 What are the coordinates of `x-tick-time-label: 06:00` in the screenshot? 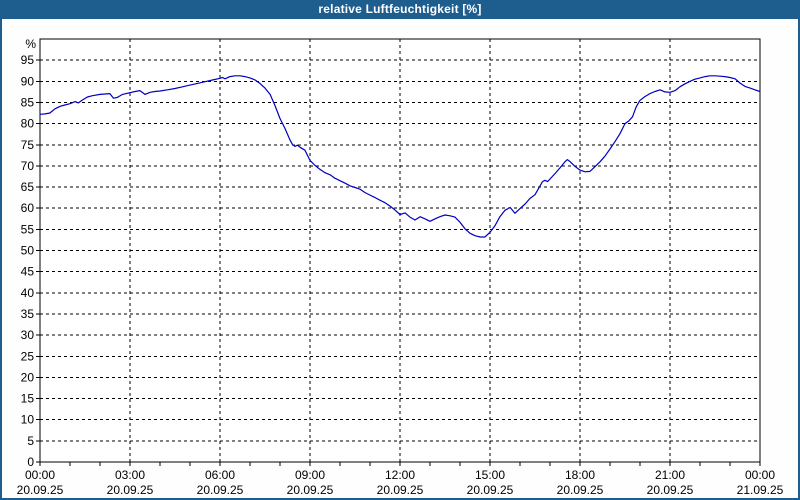 It's located at (220, 475).